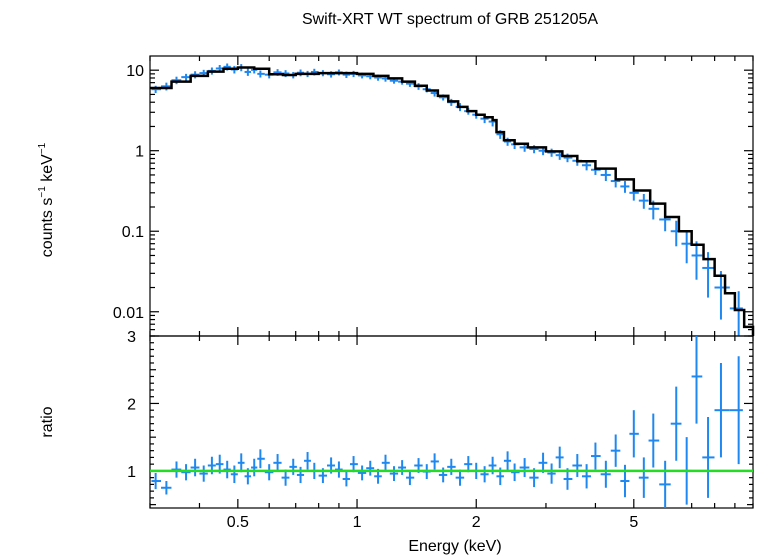 The image size is (758, 556). What do you see at coordinates (47, 228) in the screenshot?
I see `y-axis-label-main: counts s` at bounding box center [47, 228].